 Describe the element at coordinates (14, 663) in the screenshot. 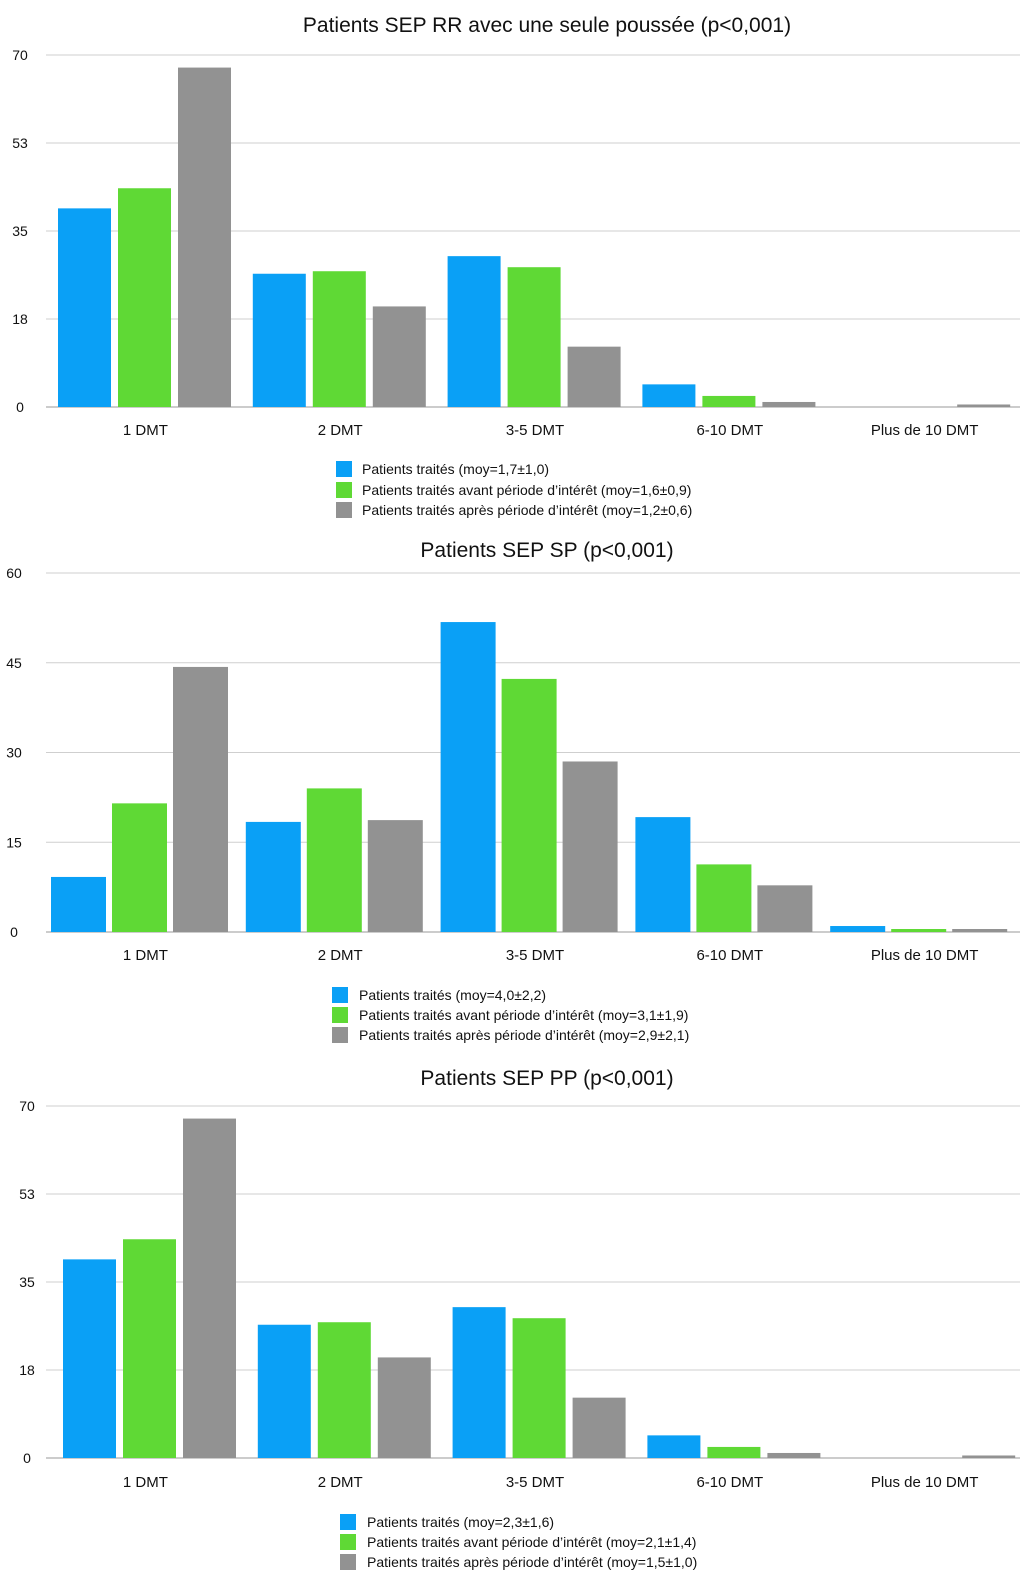

I see `chart-2-y-tick-label: 45` at that location.